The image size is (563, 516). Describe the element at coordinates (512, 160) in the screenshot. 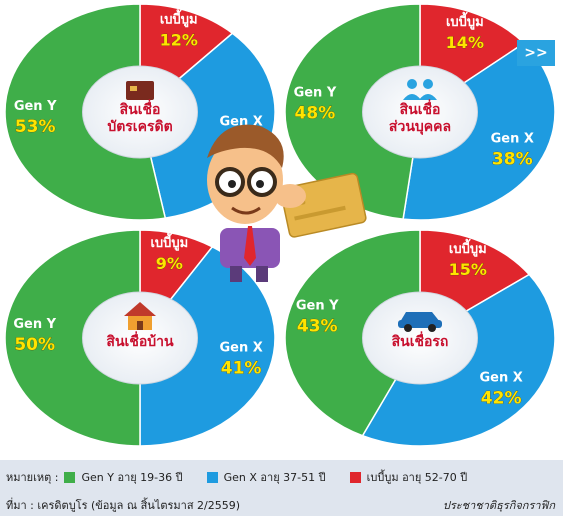

I see `slice-value-gen-x-2: 38%` at that location.